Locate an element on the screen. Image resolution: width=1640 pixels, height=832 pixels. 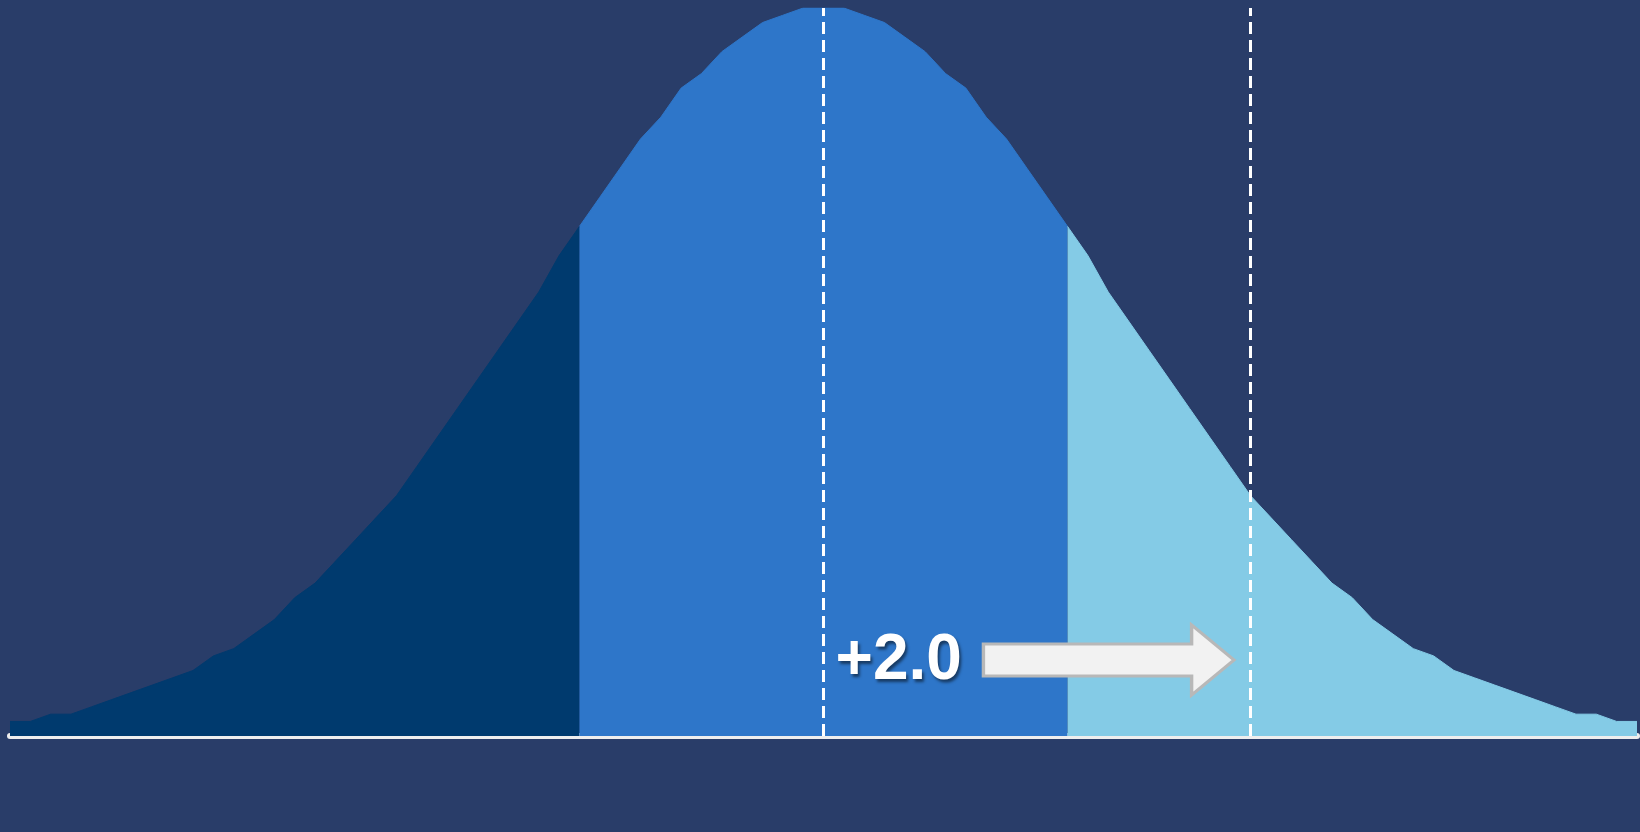
annotation: +2.0 is located at coordinates (898, 657).